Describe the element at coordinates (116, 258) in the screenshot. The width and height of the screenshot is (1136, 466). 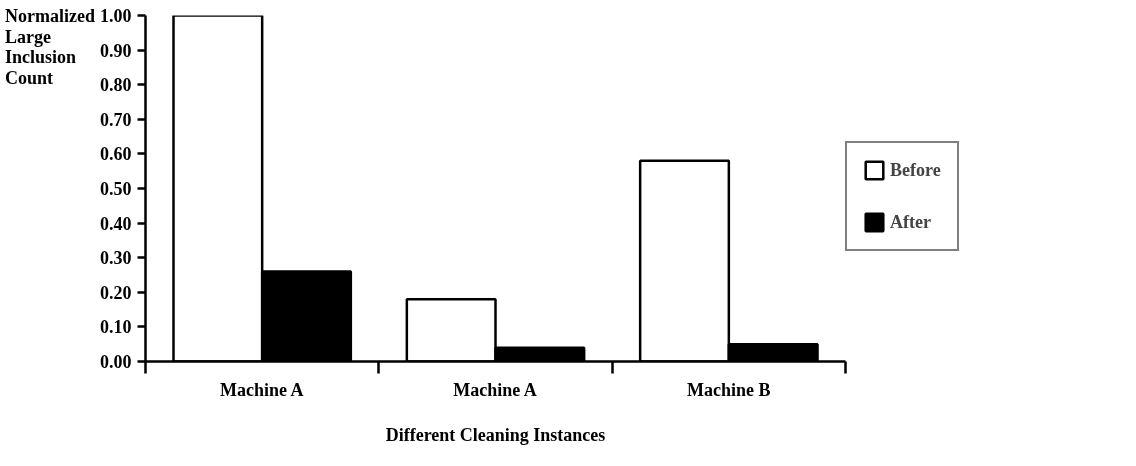
I see `y-tick-label: 0.30` at that location.